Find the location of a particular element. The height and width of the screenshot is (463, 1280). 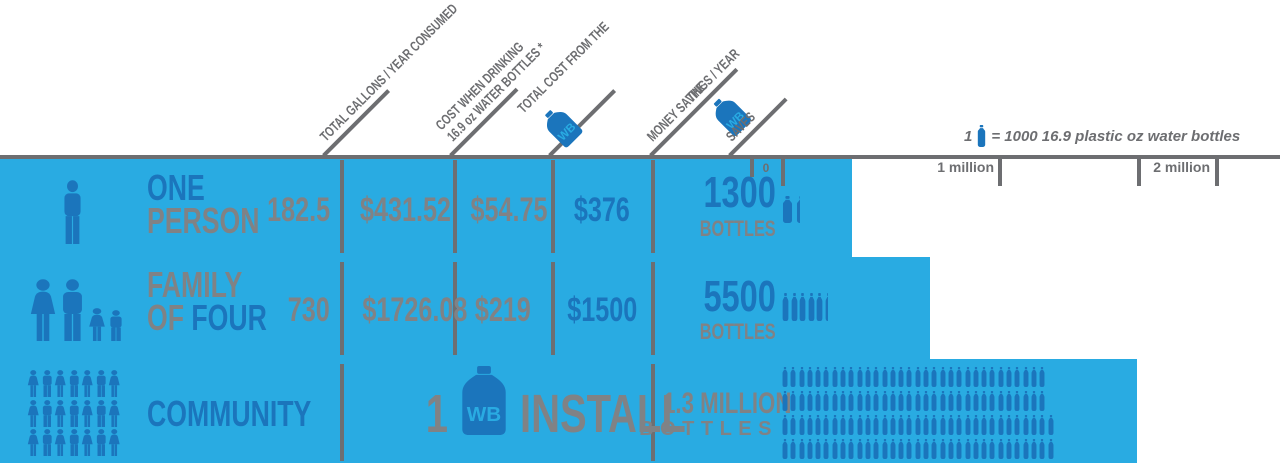

bottle-row is located at coordinates (918, 449).